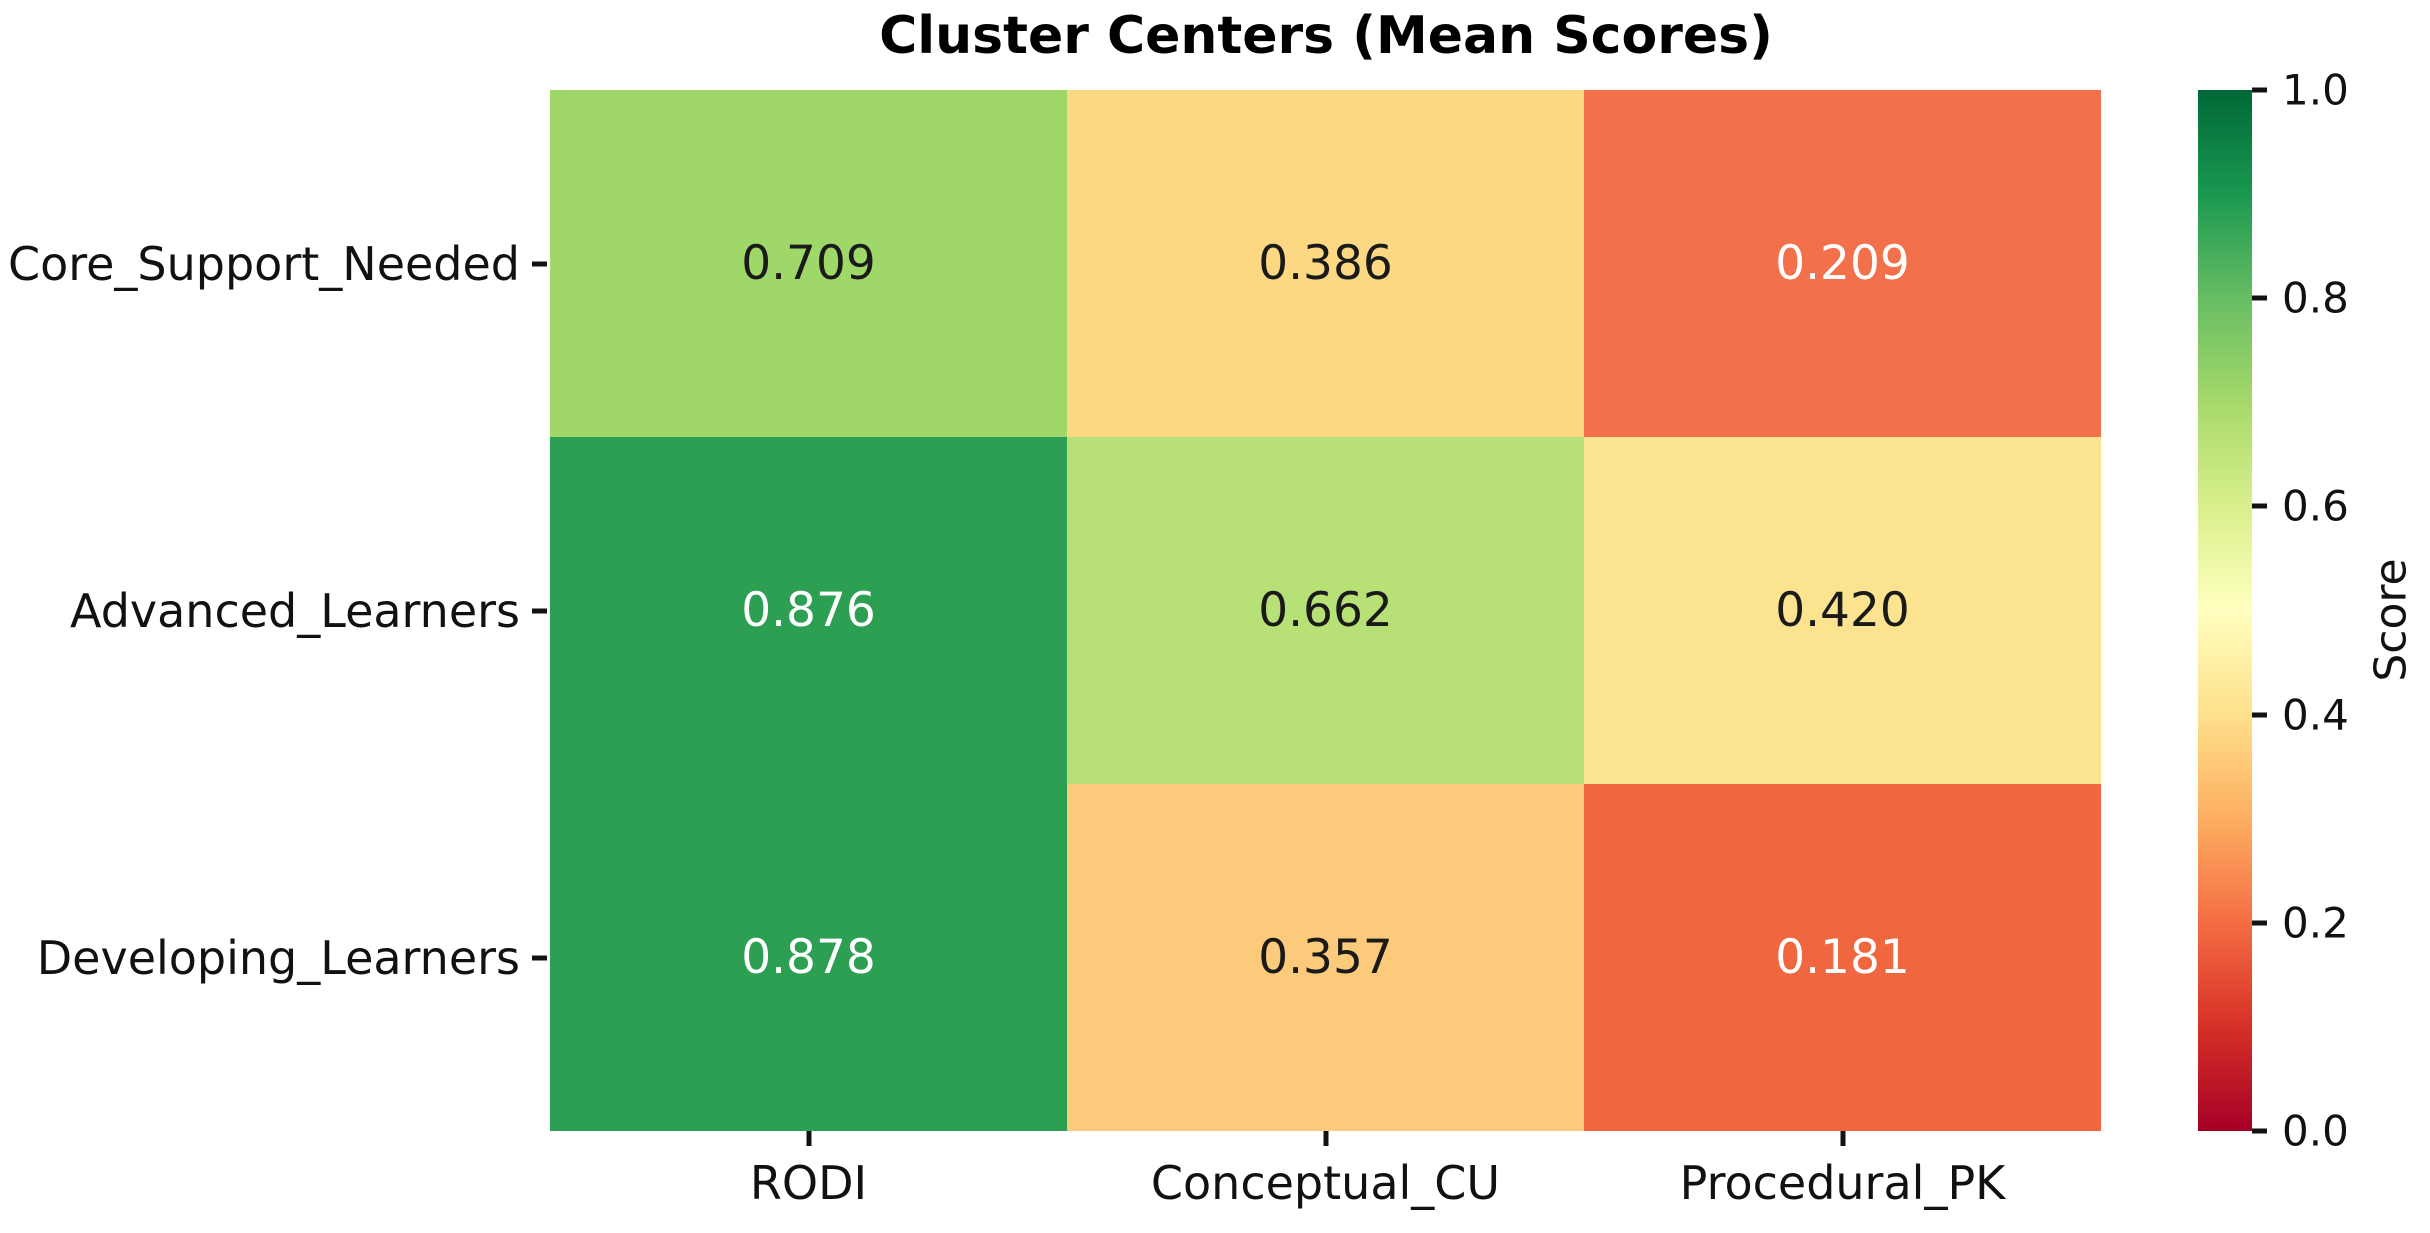 The height and width of the screenshot is (1233, 2430). What do you see at coordinates (2315, 90) in the screenshot?
I see `colorbar-tick-label-1.0: 1.0` at bounding box center [2315, 90].